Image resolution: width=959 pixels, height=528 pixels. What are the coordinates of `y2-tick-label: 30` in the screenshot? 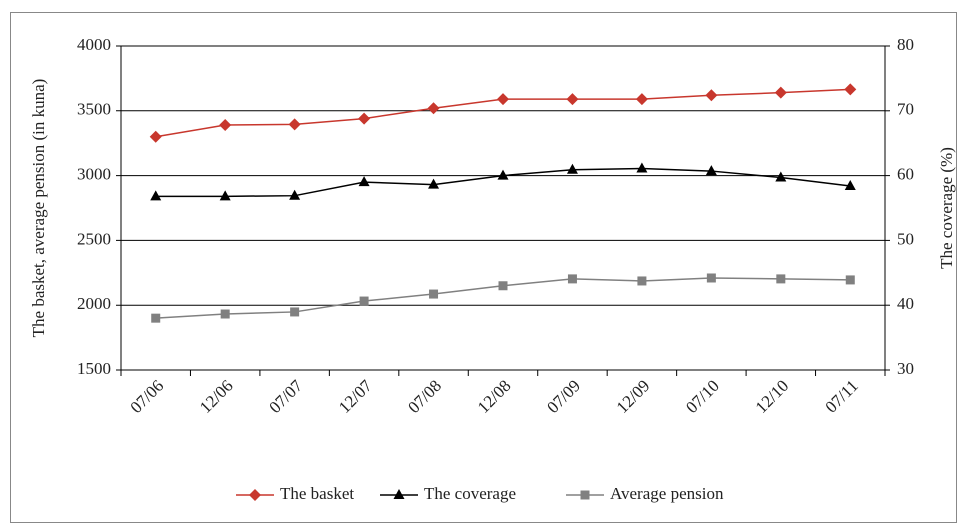 It's located at (905, 368).